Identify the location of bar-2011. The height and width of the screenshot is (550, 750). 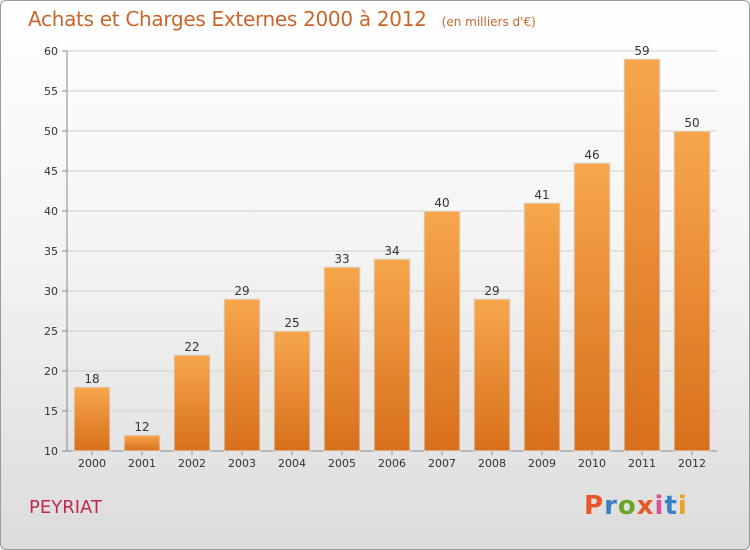
(642, 255).